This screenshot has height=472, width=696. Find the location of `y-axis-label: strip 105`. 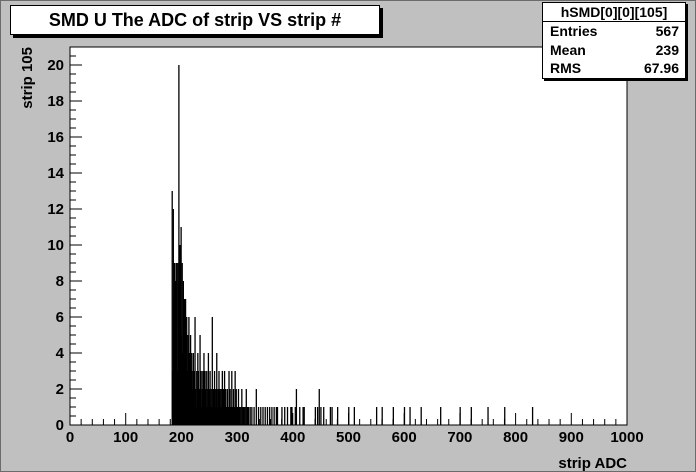

y-axis-label: strip 105 is located at coordinates (27, 78).